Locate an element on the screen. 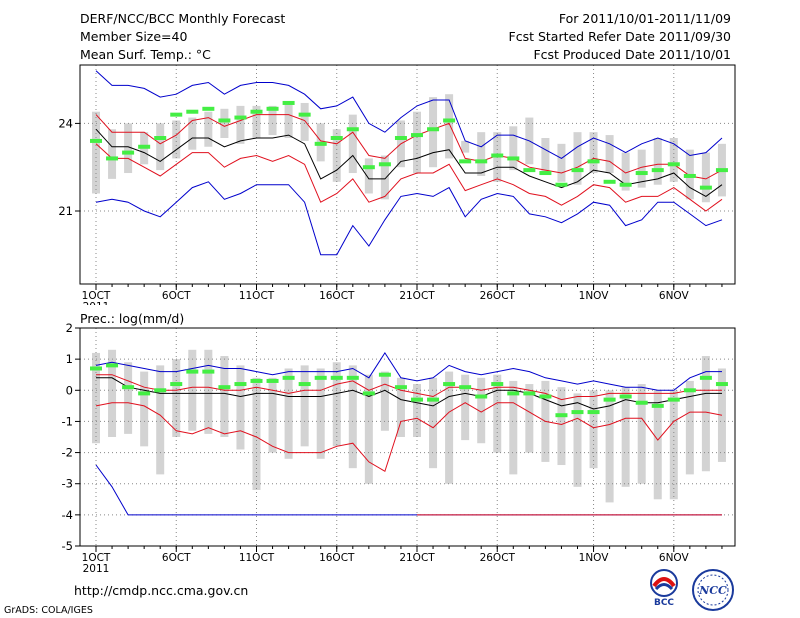  series-line-mean-plus-sd is located at coordinates (409, 387).